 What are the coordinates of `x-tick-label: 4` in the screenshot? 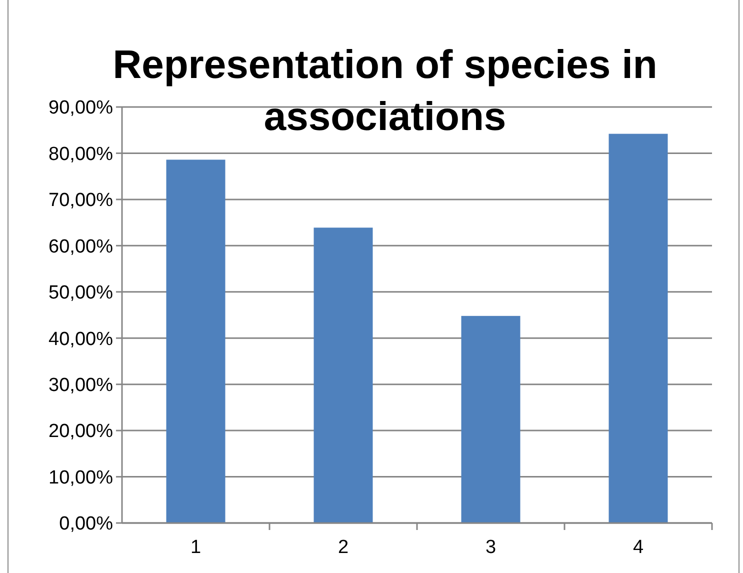 It's located at (638, 547).